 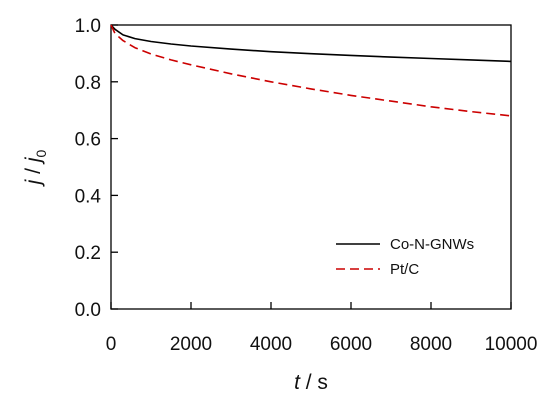 I want to click on x-tick-label: 10000, so click(x=511, y=344).